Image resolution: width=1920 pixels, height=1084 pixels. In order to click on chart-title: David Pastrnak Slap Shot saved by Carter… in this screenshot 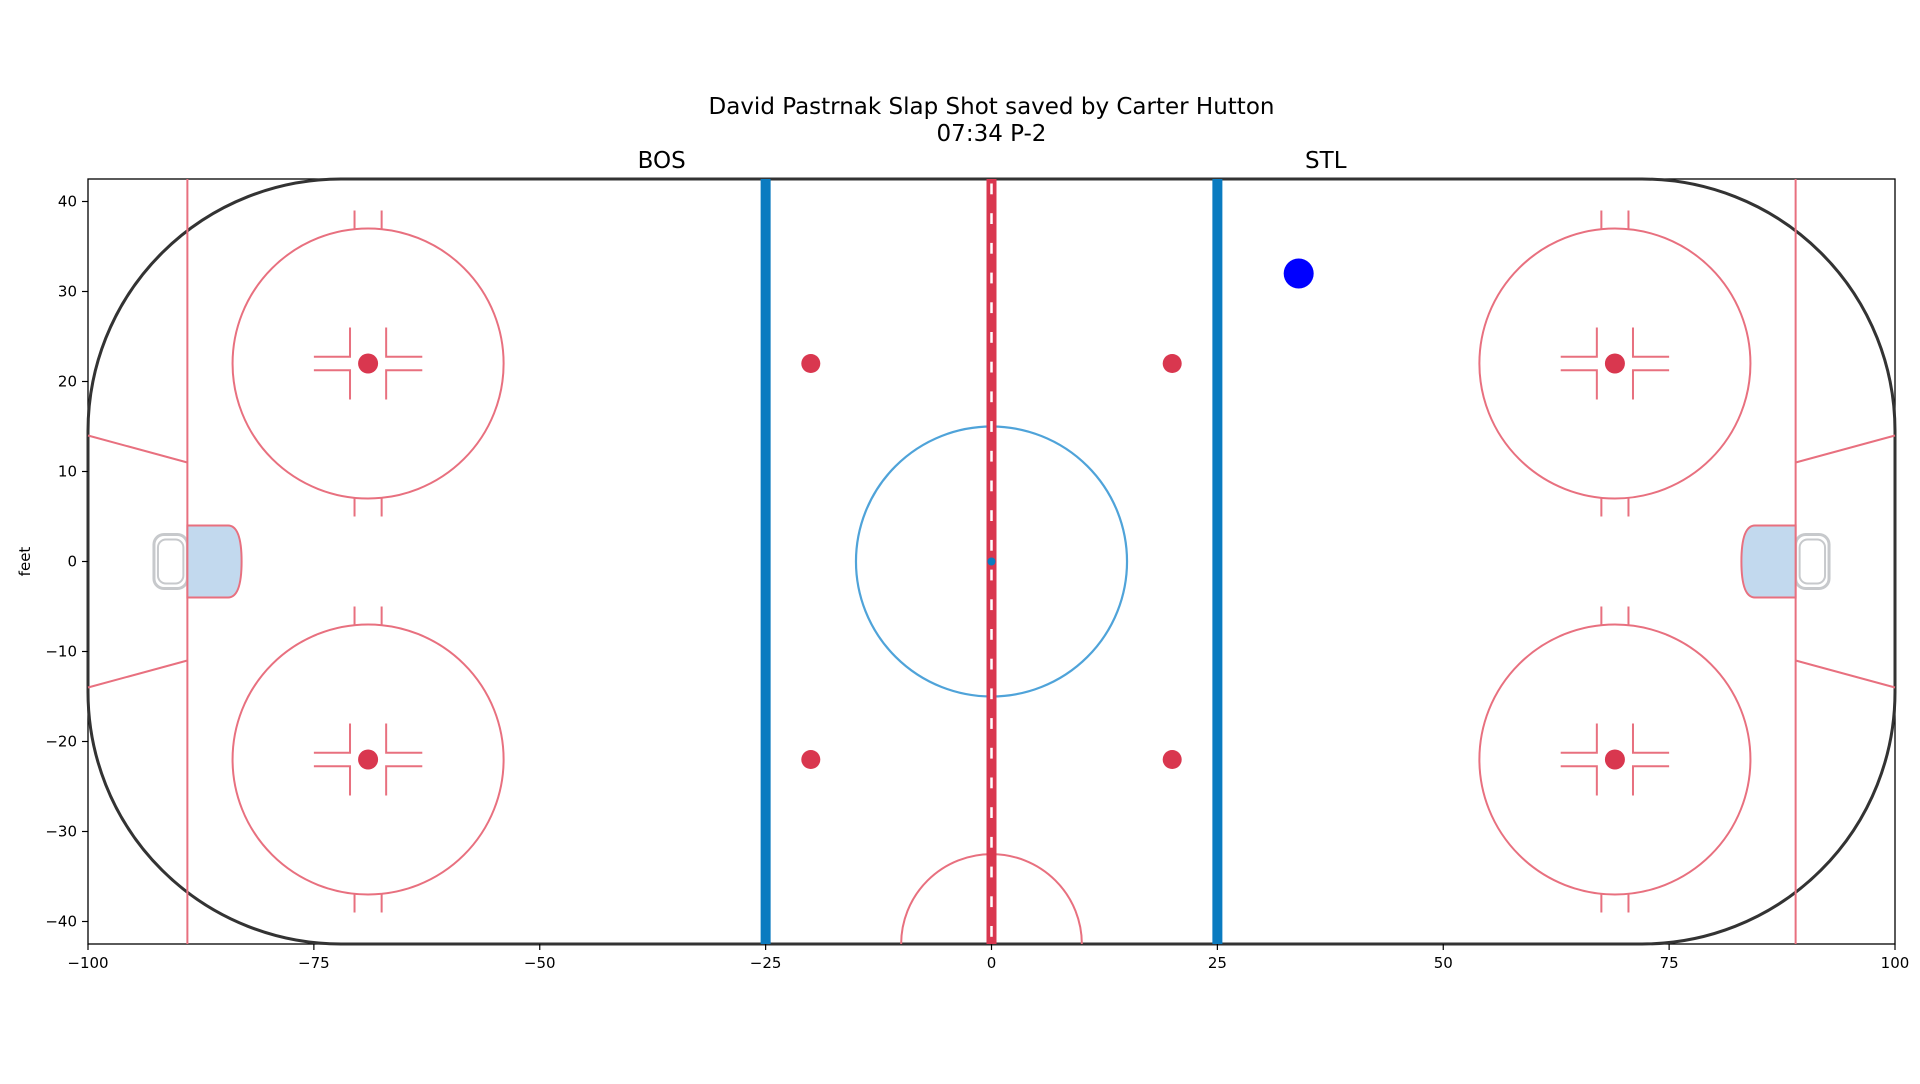, I will do `click(992, 107)`.